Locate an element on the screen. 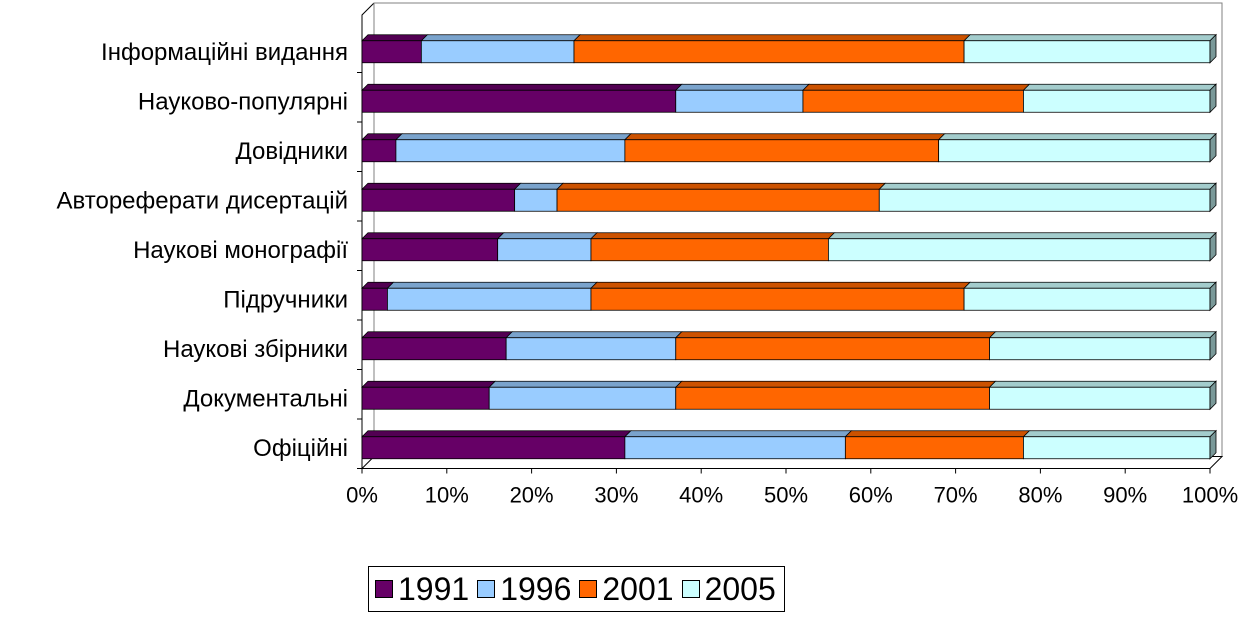 The width and height of the screenshot is (1241, 635). category-label: Наукові монографії is located at coordinates (240, 250).